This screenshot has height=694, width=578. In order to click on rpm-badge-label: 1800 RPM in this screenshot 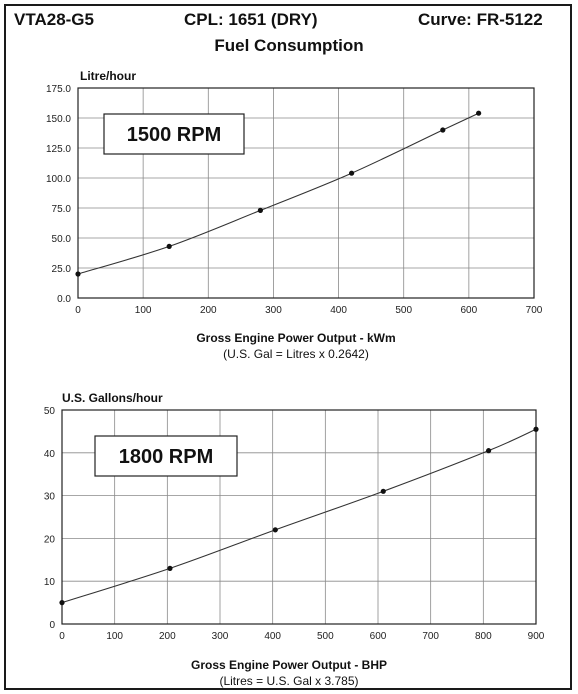, I will do `click(166, 457)`.